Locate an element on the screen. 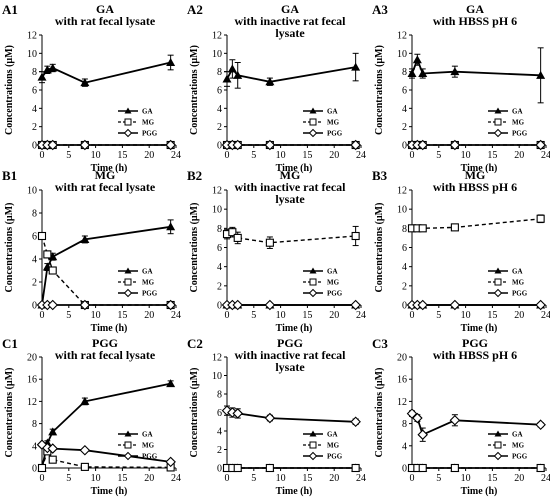 The width and height of the screenshot is (550, 500). y-tick-label: 2 is located at coordinates (34, 283).